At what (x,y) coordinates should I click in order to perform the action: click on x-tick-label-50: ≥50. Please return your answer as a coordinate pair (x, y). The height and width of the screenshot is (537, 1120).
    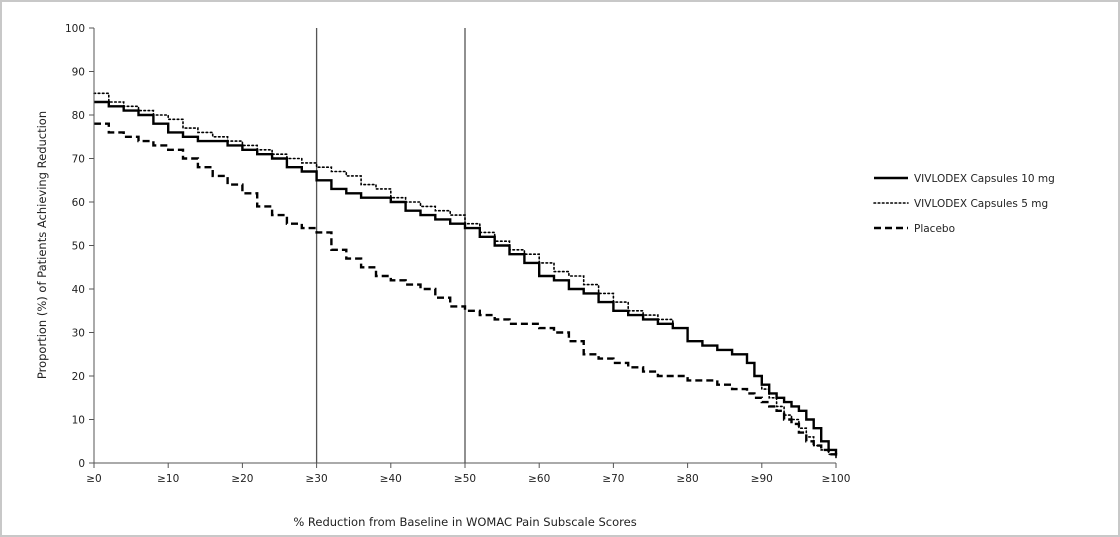
    Looking at the image, I should click on (465, 479).